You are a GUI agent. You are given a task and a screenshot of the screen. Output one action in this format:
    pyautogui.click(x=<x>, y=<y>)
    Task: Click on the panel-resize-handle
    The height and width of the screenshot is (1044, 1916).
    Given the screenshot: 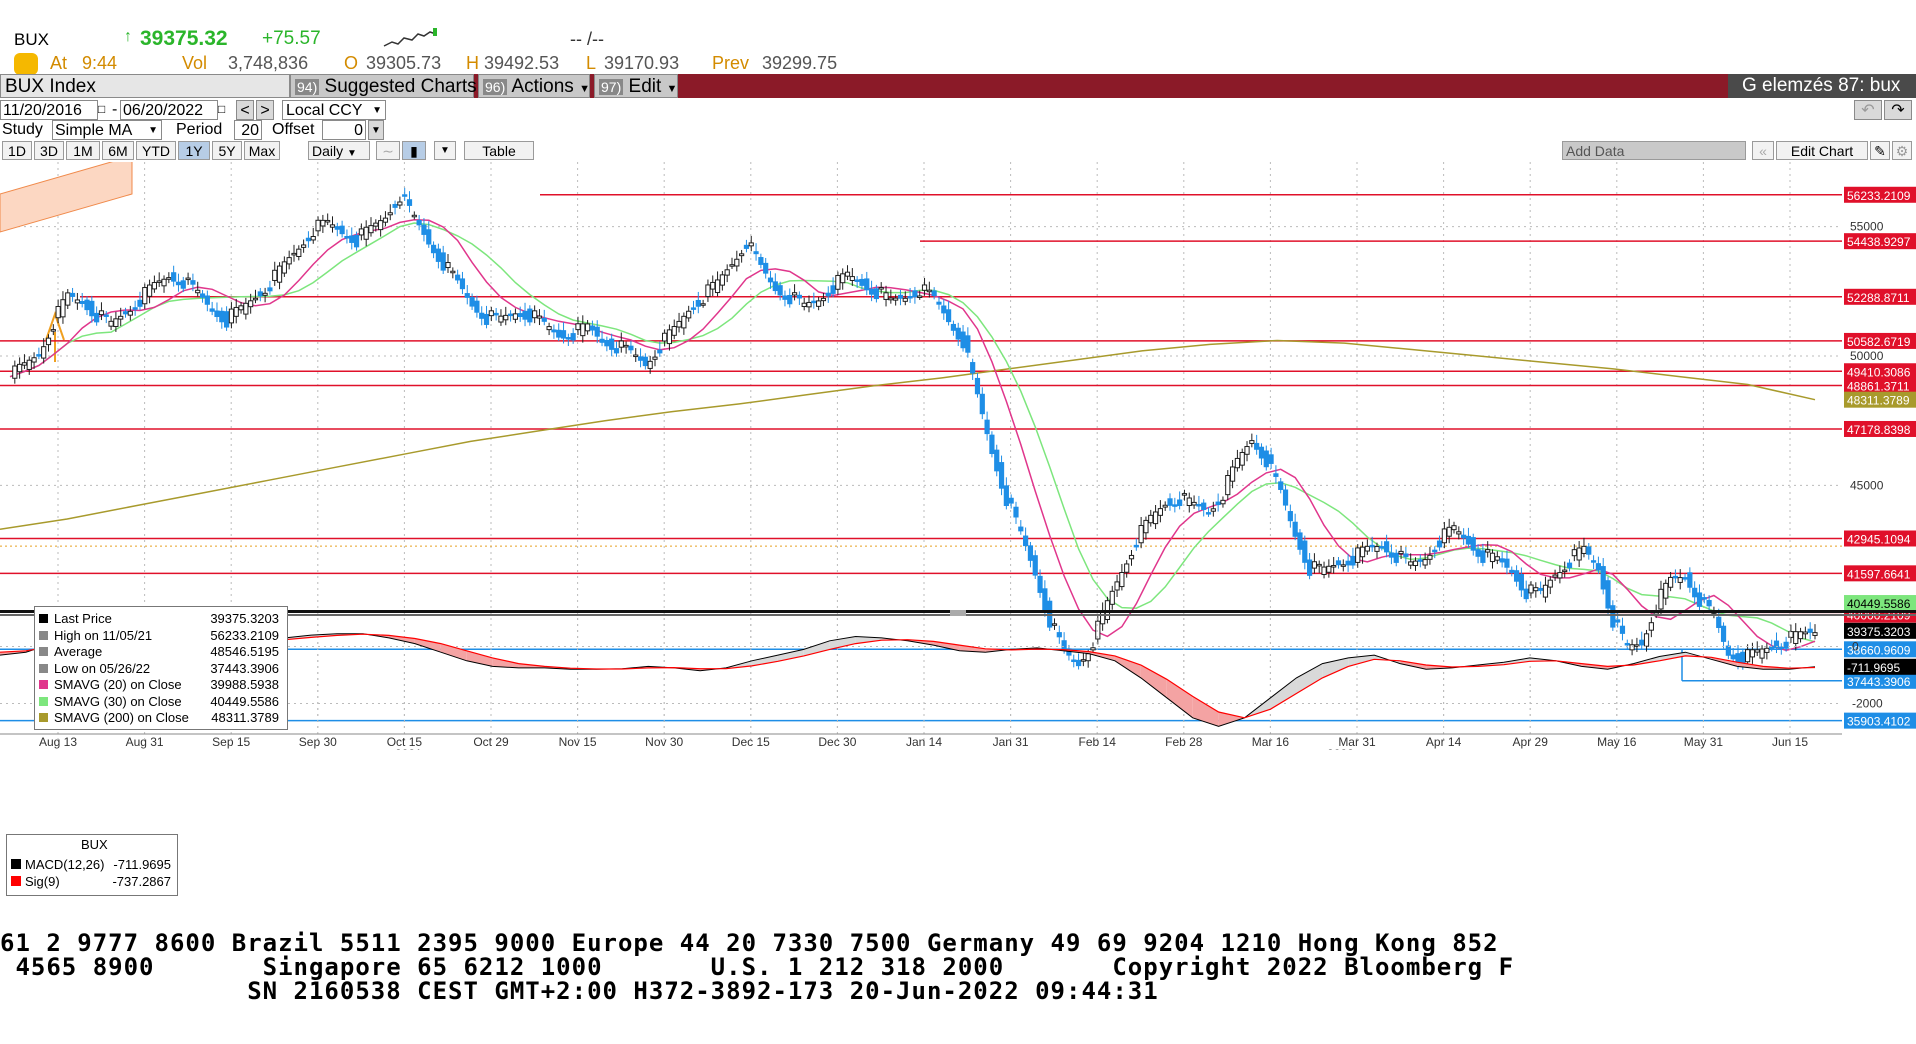 What is the action you would take?
    pyautogui.click(x=958, y=613)
    